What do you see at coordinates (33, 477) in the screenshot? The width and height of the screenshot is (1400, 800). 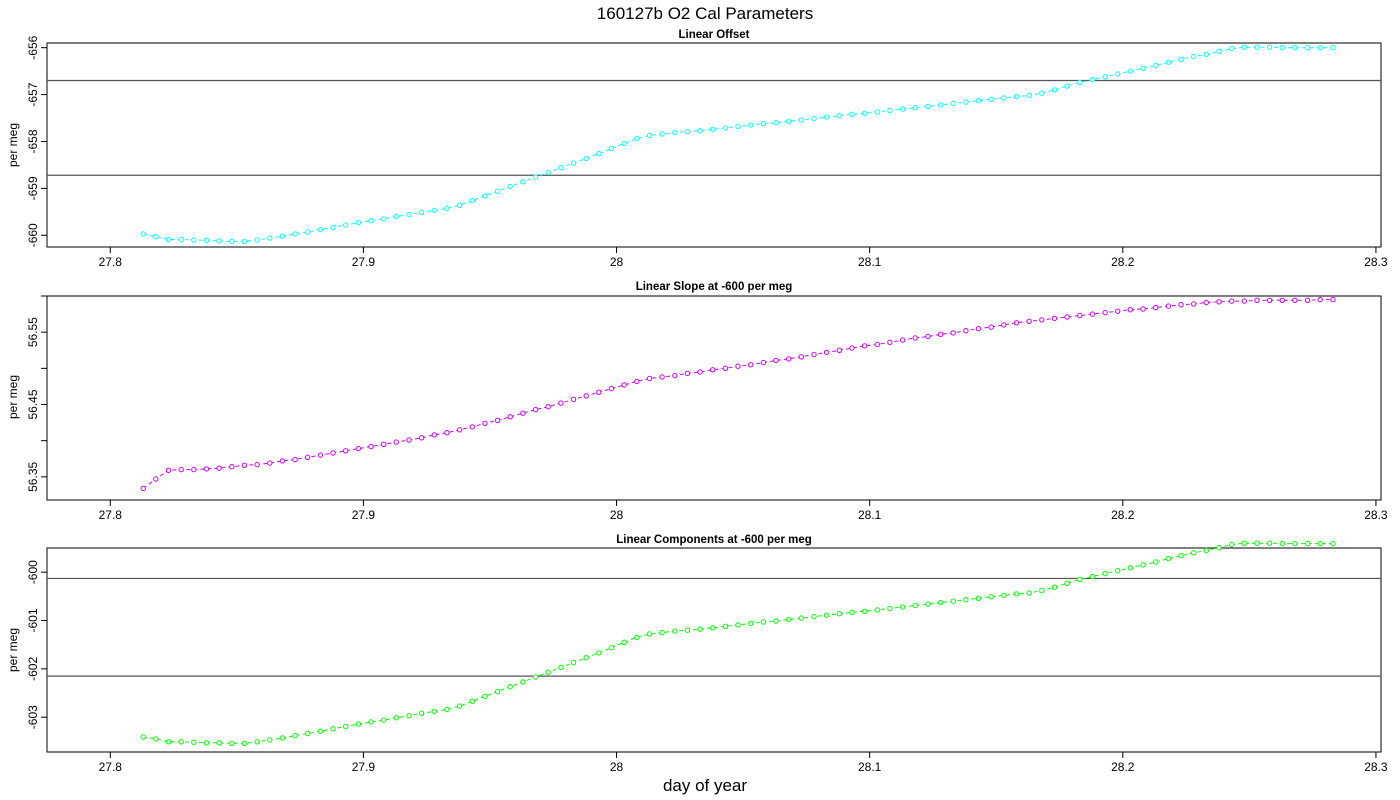 I see `y-tick-label: 56.35` at bounding box center [33, 477].